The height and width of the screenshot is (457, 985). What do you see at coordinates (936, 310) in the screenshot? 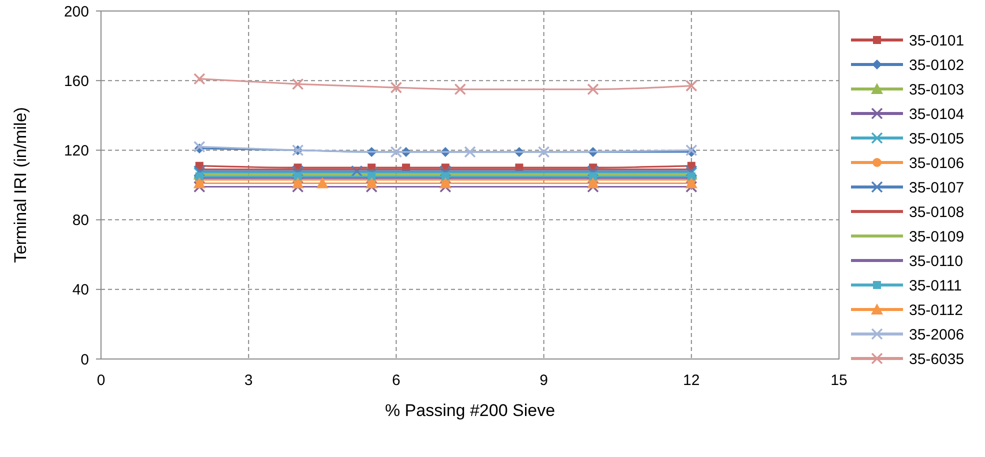
I see `legend-label: 35-0112` at bounding box center [936, 310].